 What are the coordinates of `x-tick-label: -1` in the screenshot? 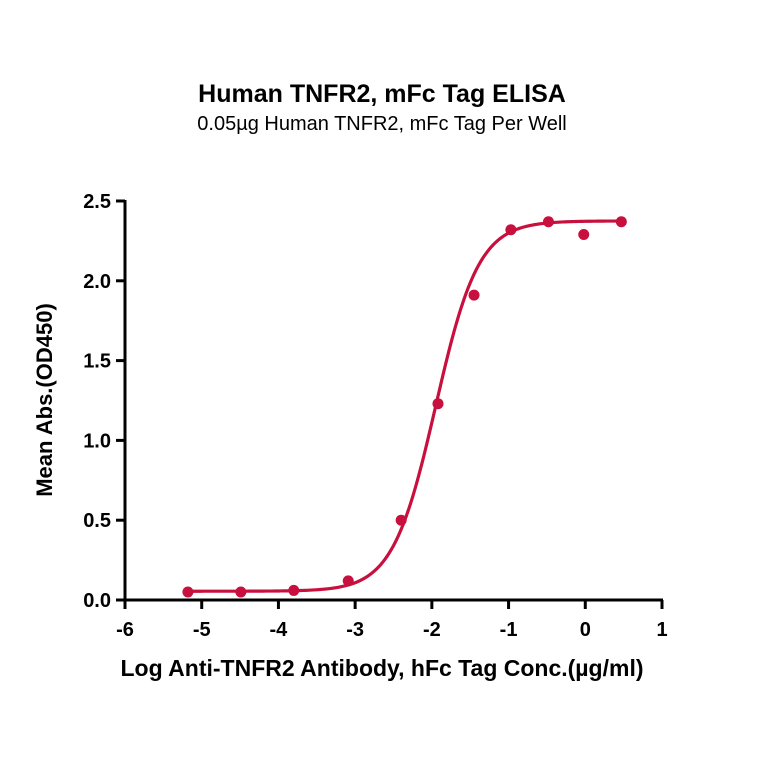 It's located at (509, 630).